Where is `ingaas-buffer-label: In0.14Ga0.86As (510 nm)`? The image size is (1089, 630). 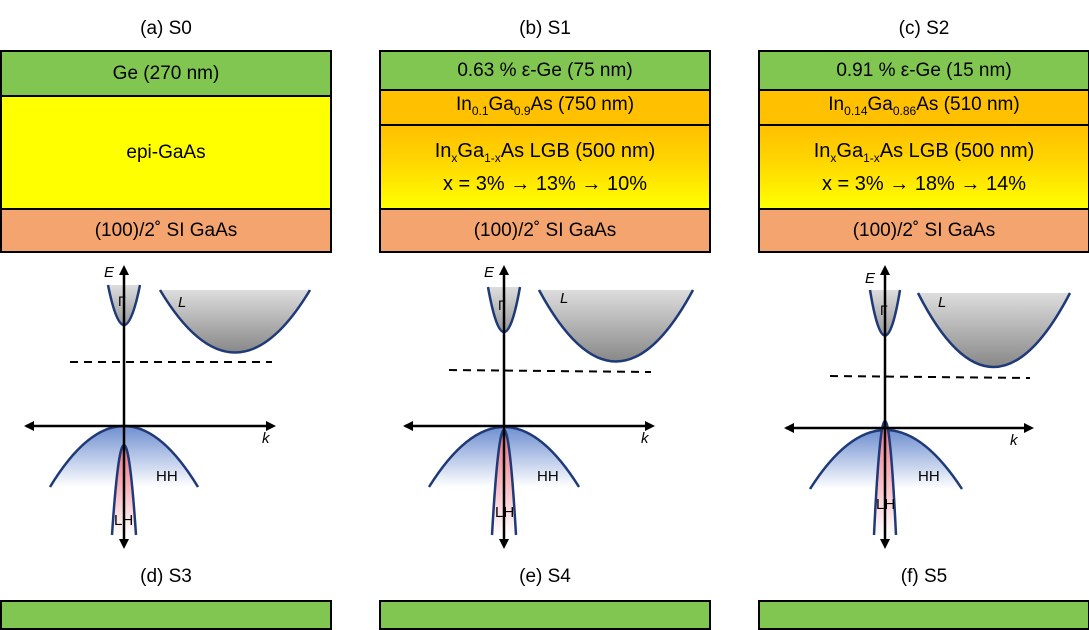 ingaas-buffer-label: In0.14Ga0.86As (510 nm) is located at coordinates (924, 105).